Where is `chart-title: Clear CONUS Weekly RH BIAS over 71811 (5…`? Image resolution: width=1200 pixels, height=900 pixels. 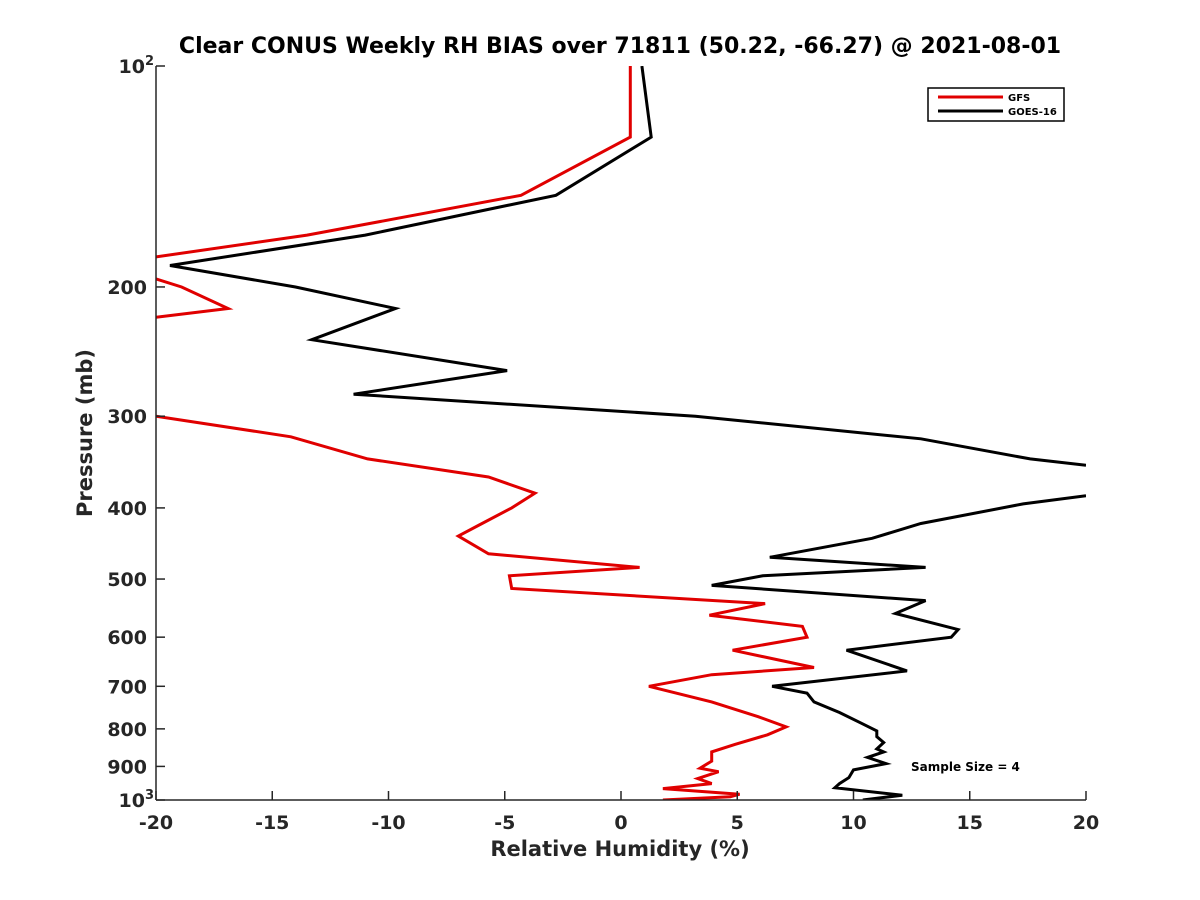 chart-title: Clear CONUS Weekly RH BIAS over 71811 (5… is located at coordinates (620, 46).